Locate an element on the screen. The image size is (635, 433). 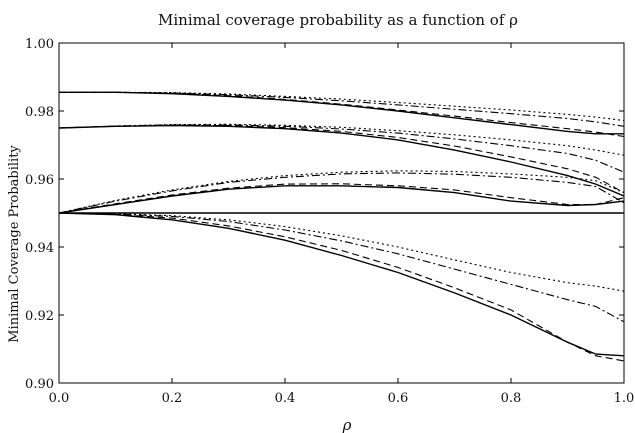
series-line-12-dotted is located at coordinates (341, 192).